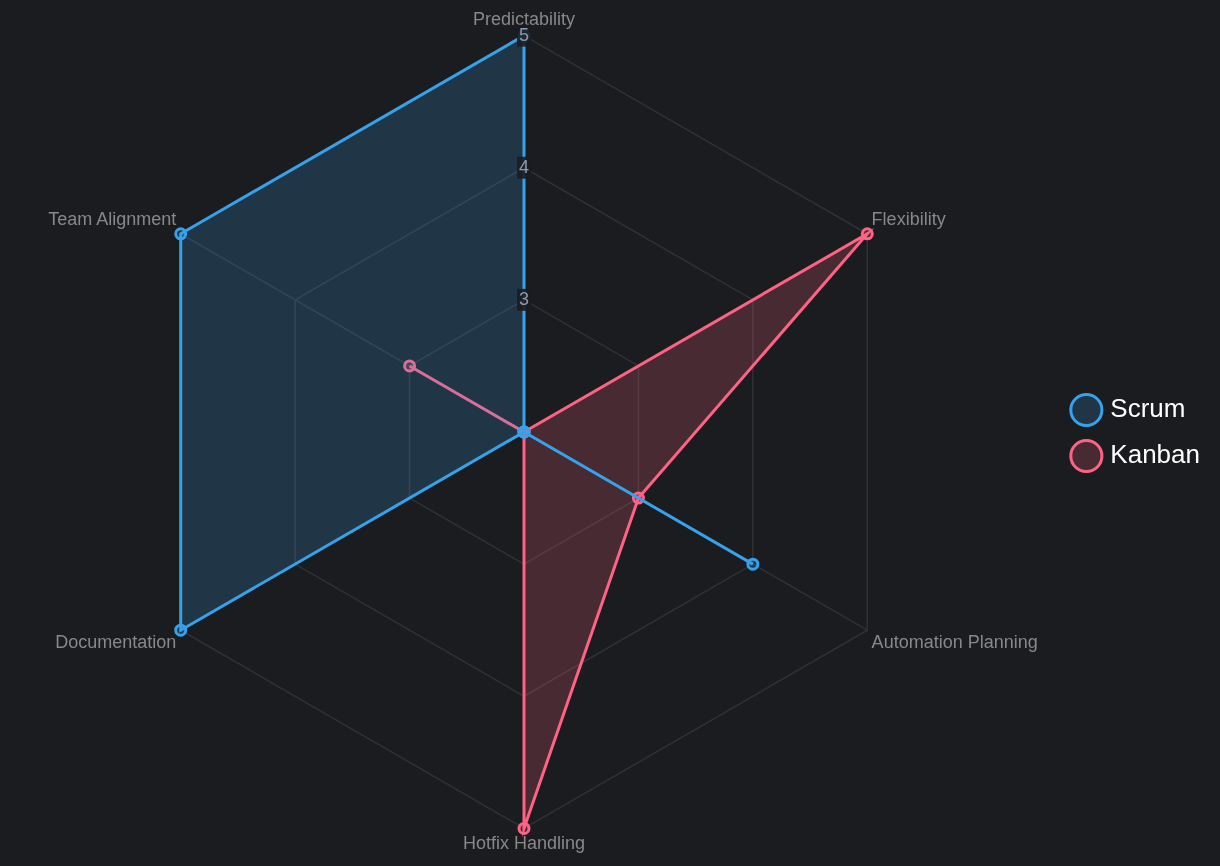 This screenshot has height=866, width=1220. Describe the element at coordinates (1155, 454) in the screenshot. I see `legend-label: Kanban` at that location.